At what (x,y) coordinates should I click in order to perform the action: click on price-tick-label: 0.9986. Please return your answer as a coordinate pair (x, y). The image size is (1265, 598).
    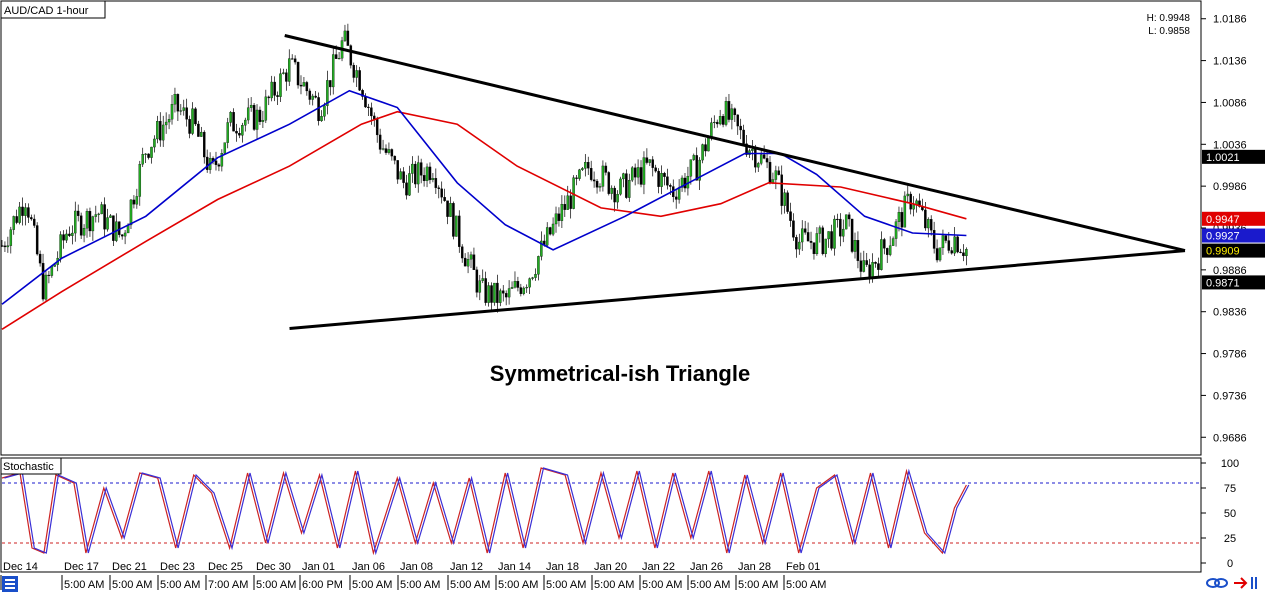
    Looking at the image, I should click on (1230, 187).